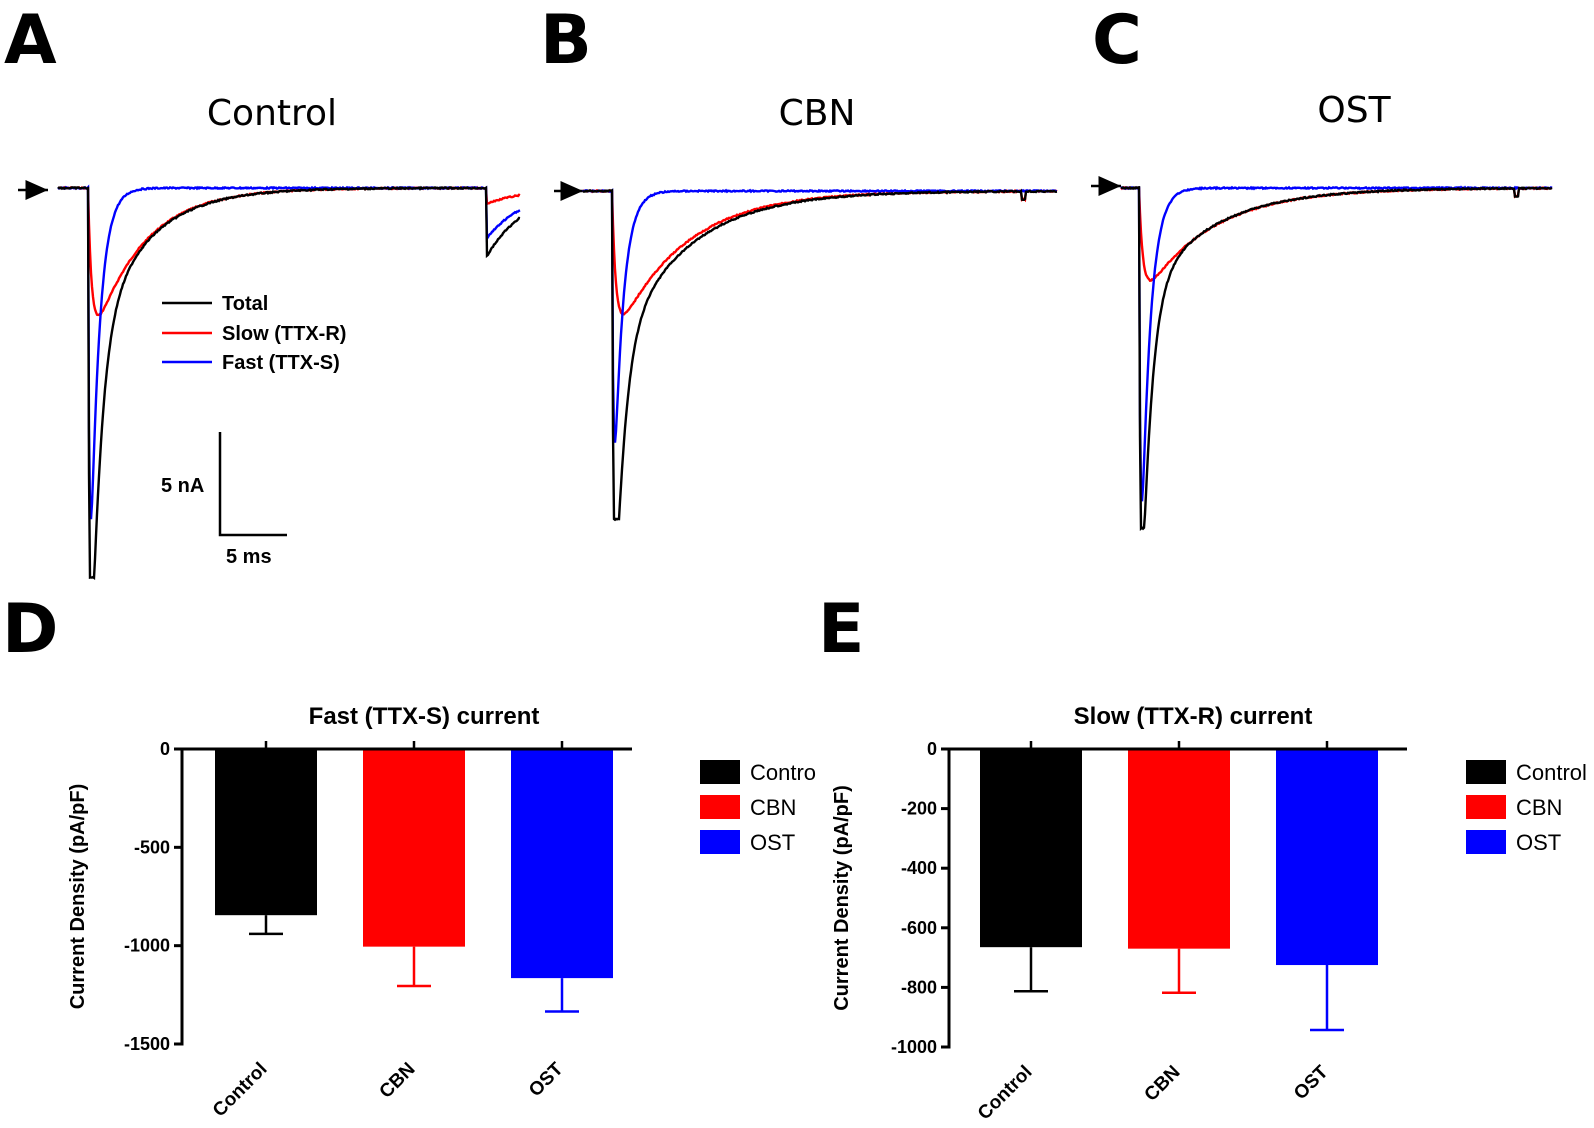 Image resolution: width=1594 pixels, height=1128 pixels. What do you see at coordinates (1354, 110) in the screenshot?
I see `trace-title-ost: OST` at bounding box center [1354, 110].